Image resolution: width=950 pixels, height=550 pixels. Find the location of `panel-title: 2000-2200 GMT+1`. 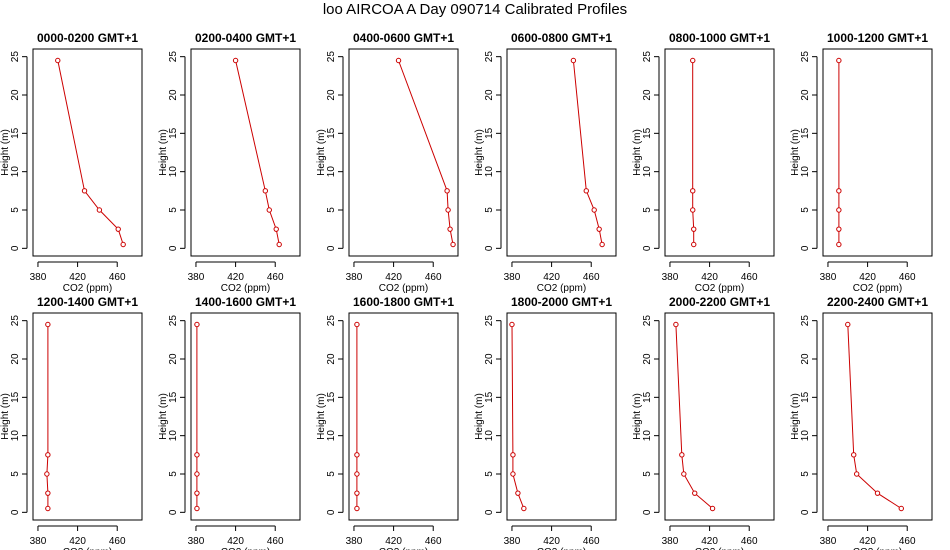

panel-title: 2000-2200 GMT+1 is located at coordinates (719, 302).